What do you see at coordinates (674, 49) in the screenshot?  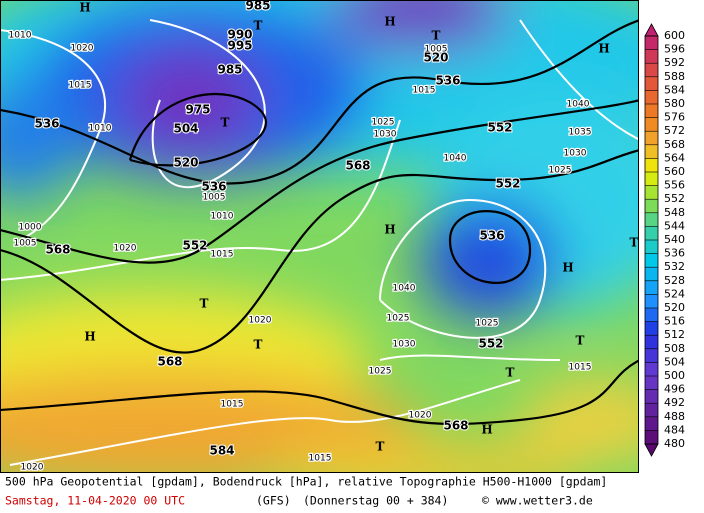 I see `colorbar-label: 596` at bounding box center [674, 49].